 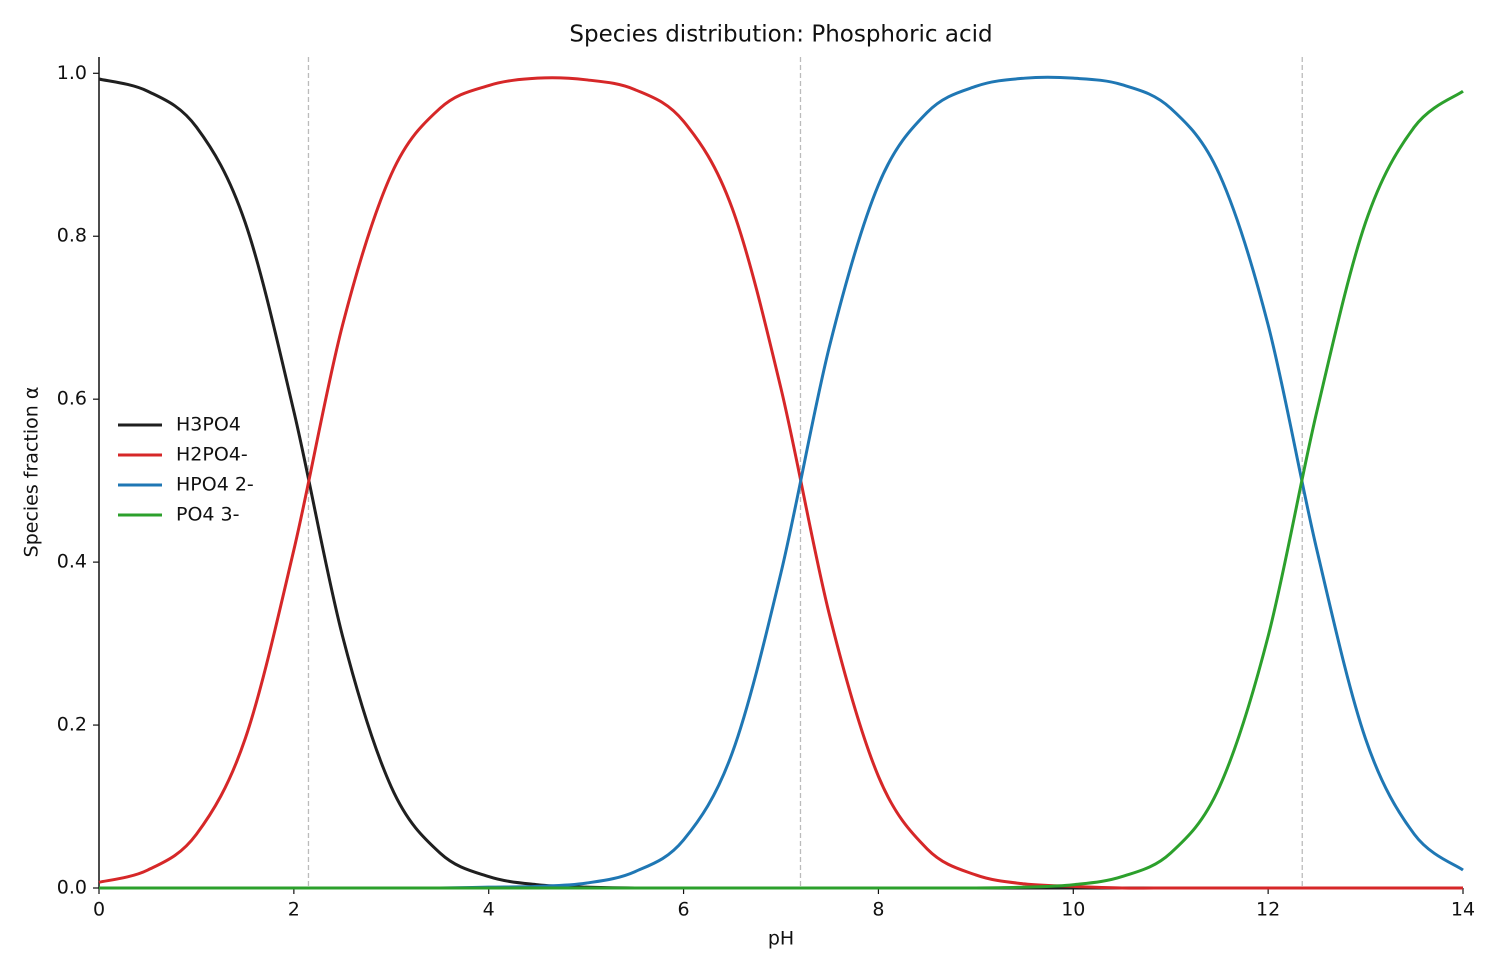 I want to click on y-tick-label: 0.8, so click(x=72, y=236).